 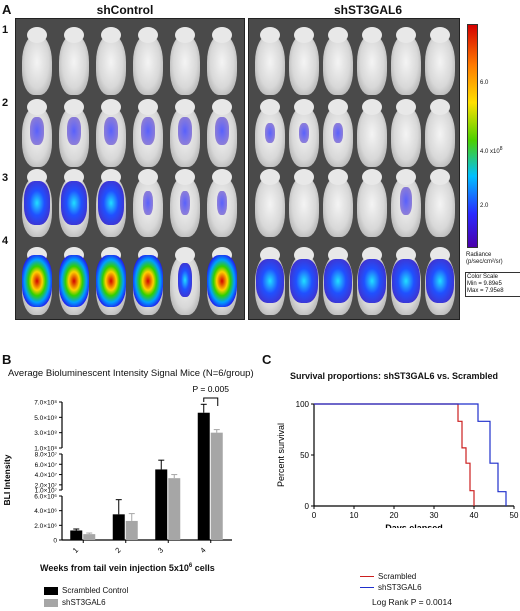 What do you see at coordinates (211, 389) in the screenshot?
I see `significance-pvalue: P = 0.005` at bounding box center [211, 389].